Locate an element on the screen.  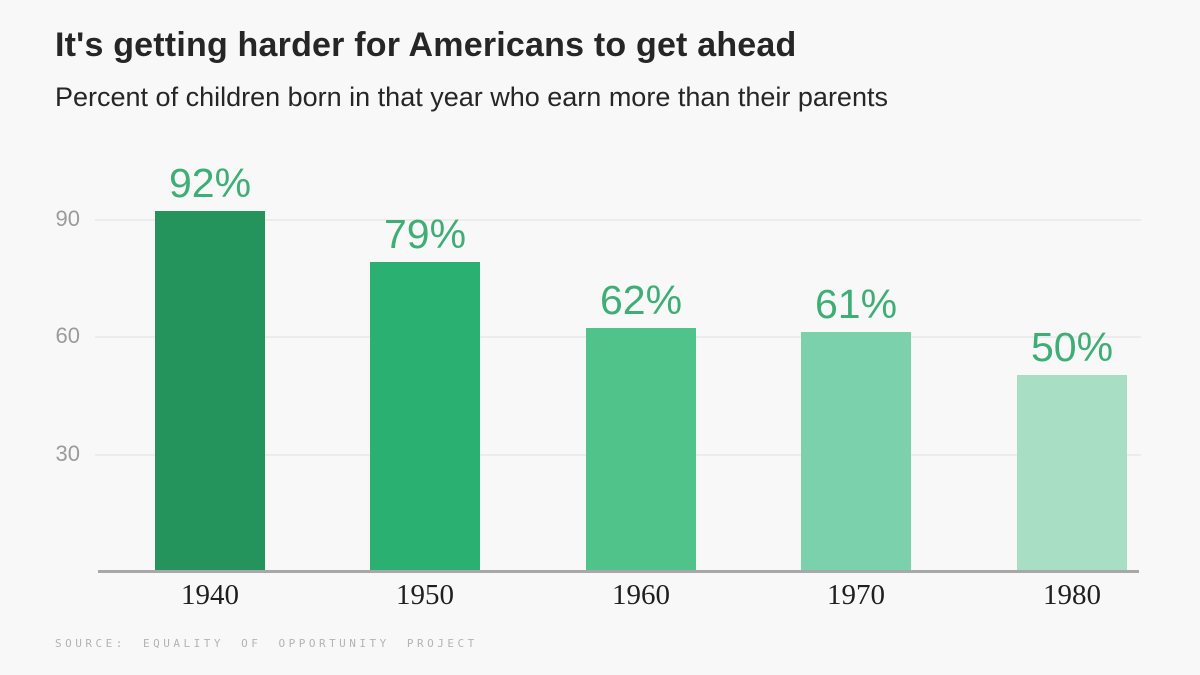
y-axis-tick-90: 90 is located at coordinates (67, 218).